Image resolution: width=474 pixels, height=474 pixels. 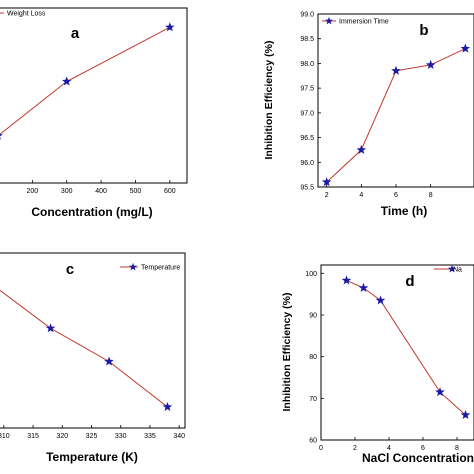 What do you see at coordinates (313, 357) in the screenshot?
I see `y-tick-label: 80` at bounding box center [313, 357].